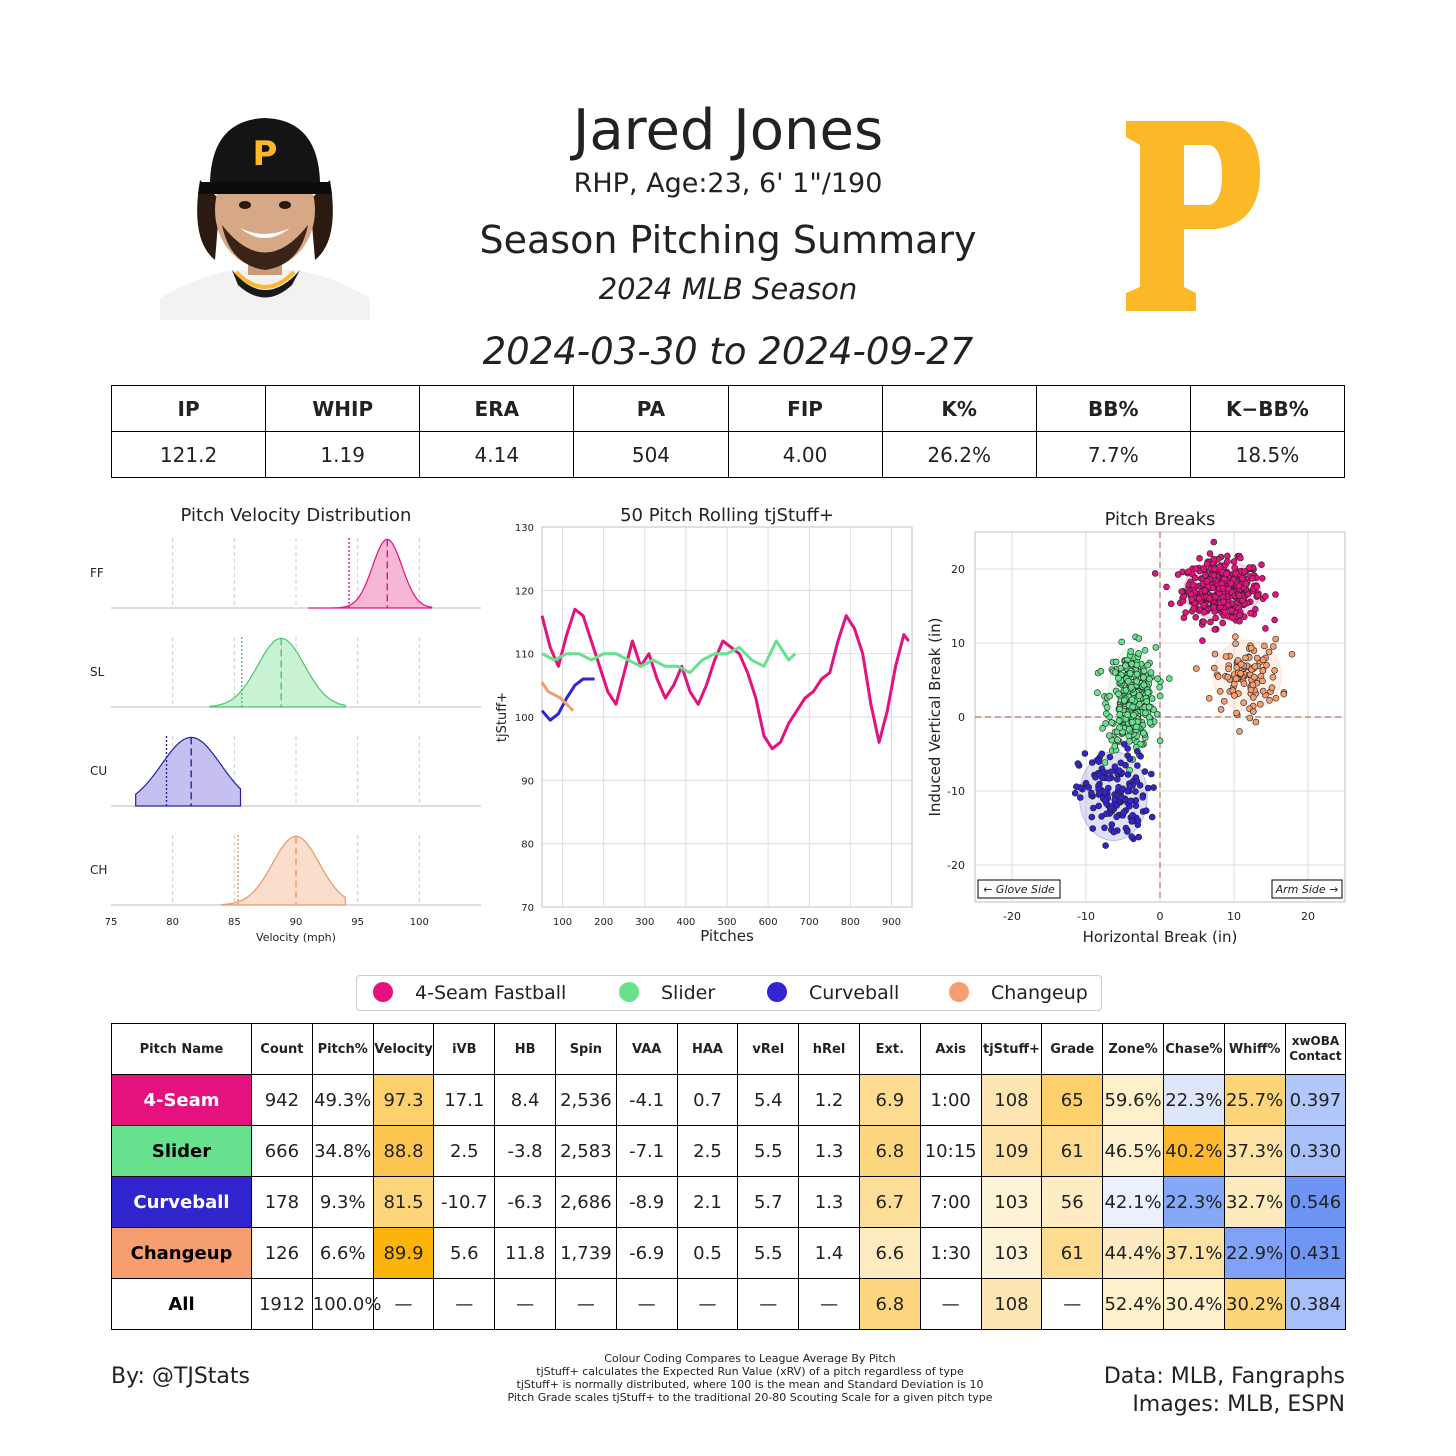  Describe the element at coordinates (403, 1049) in the screenshot. I see `column-header: Velocity` at that location.